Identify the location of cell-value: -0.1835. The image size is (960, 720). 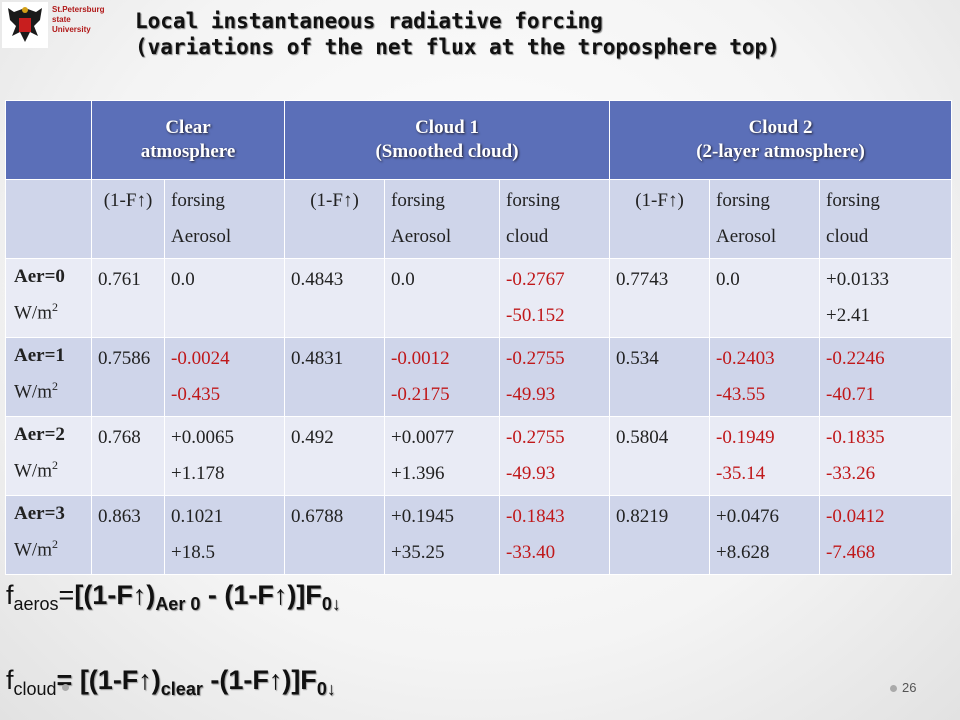
(855, 437).